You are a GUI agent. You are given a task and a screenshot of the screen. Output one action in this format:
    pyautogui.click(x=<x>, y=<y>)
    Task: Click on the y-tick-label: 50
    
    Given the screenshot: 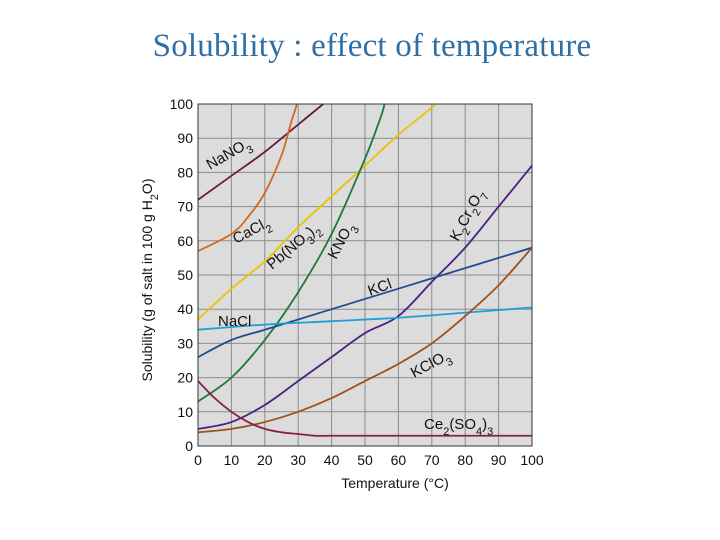 What is the action you would take?
    pyautogui.click(x=185, y=275)
    